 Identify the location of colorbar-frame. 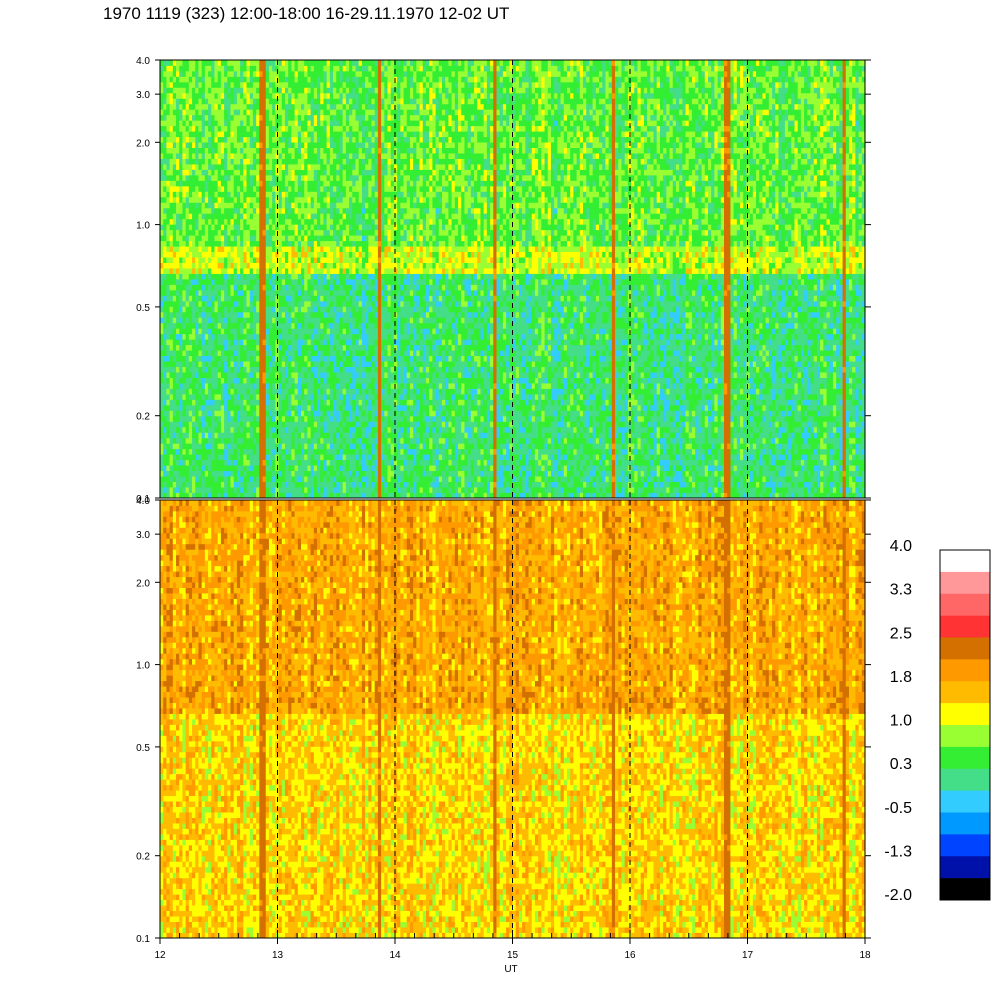
(965, 725).